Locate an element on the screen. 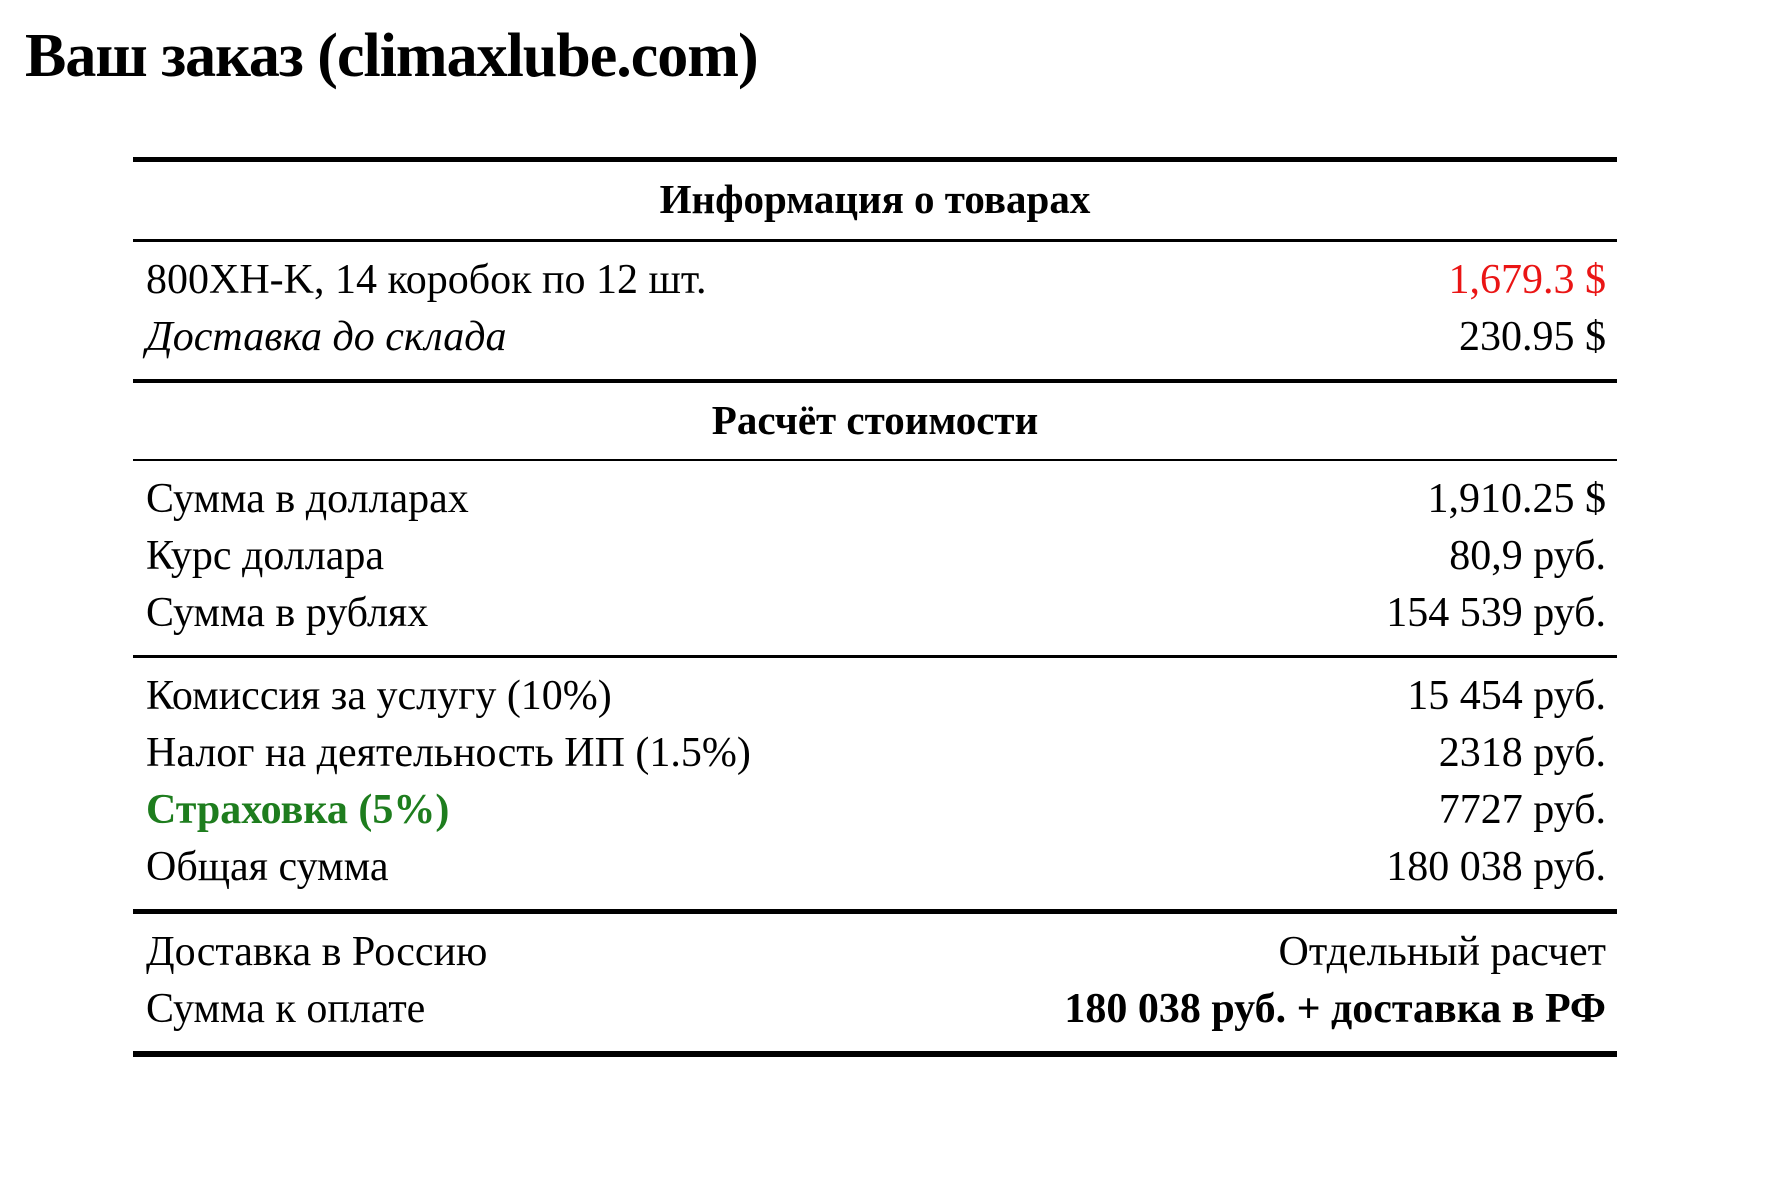 The width and height of the screenshot is (1775, 1192). row-label-warehouse-delivery: Доставка до склада is located at coordinates (326, 336).